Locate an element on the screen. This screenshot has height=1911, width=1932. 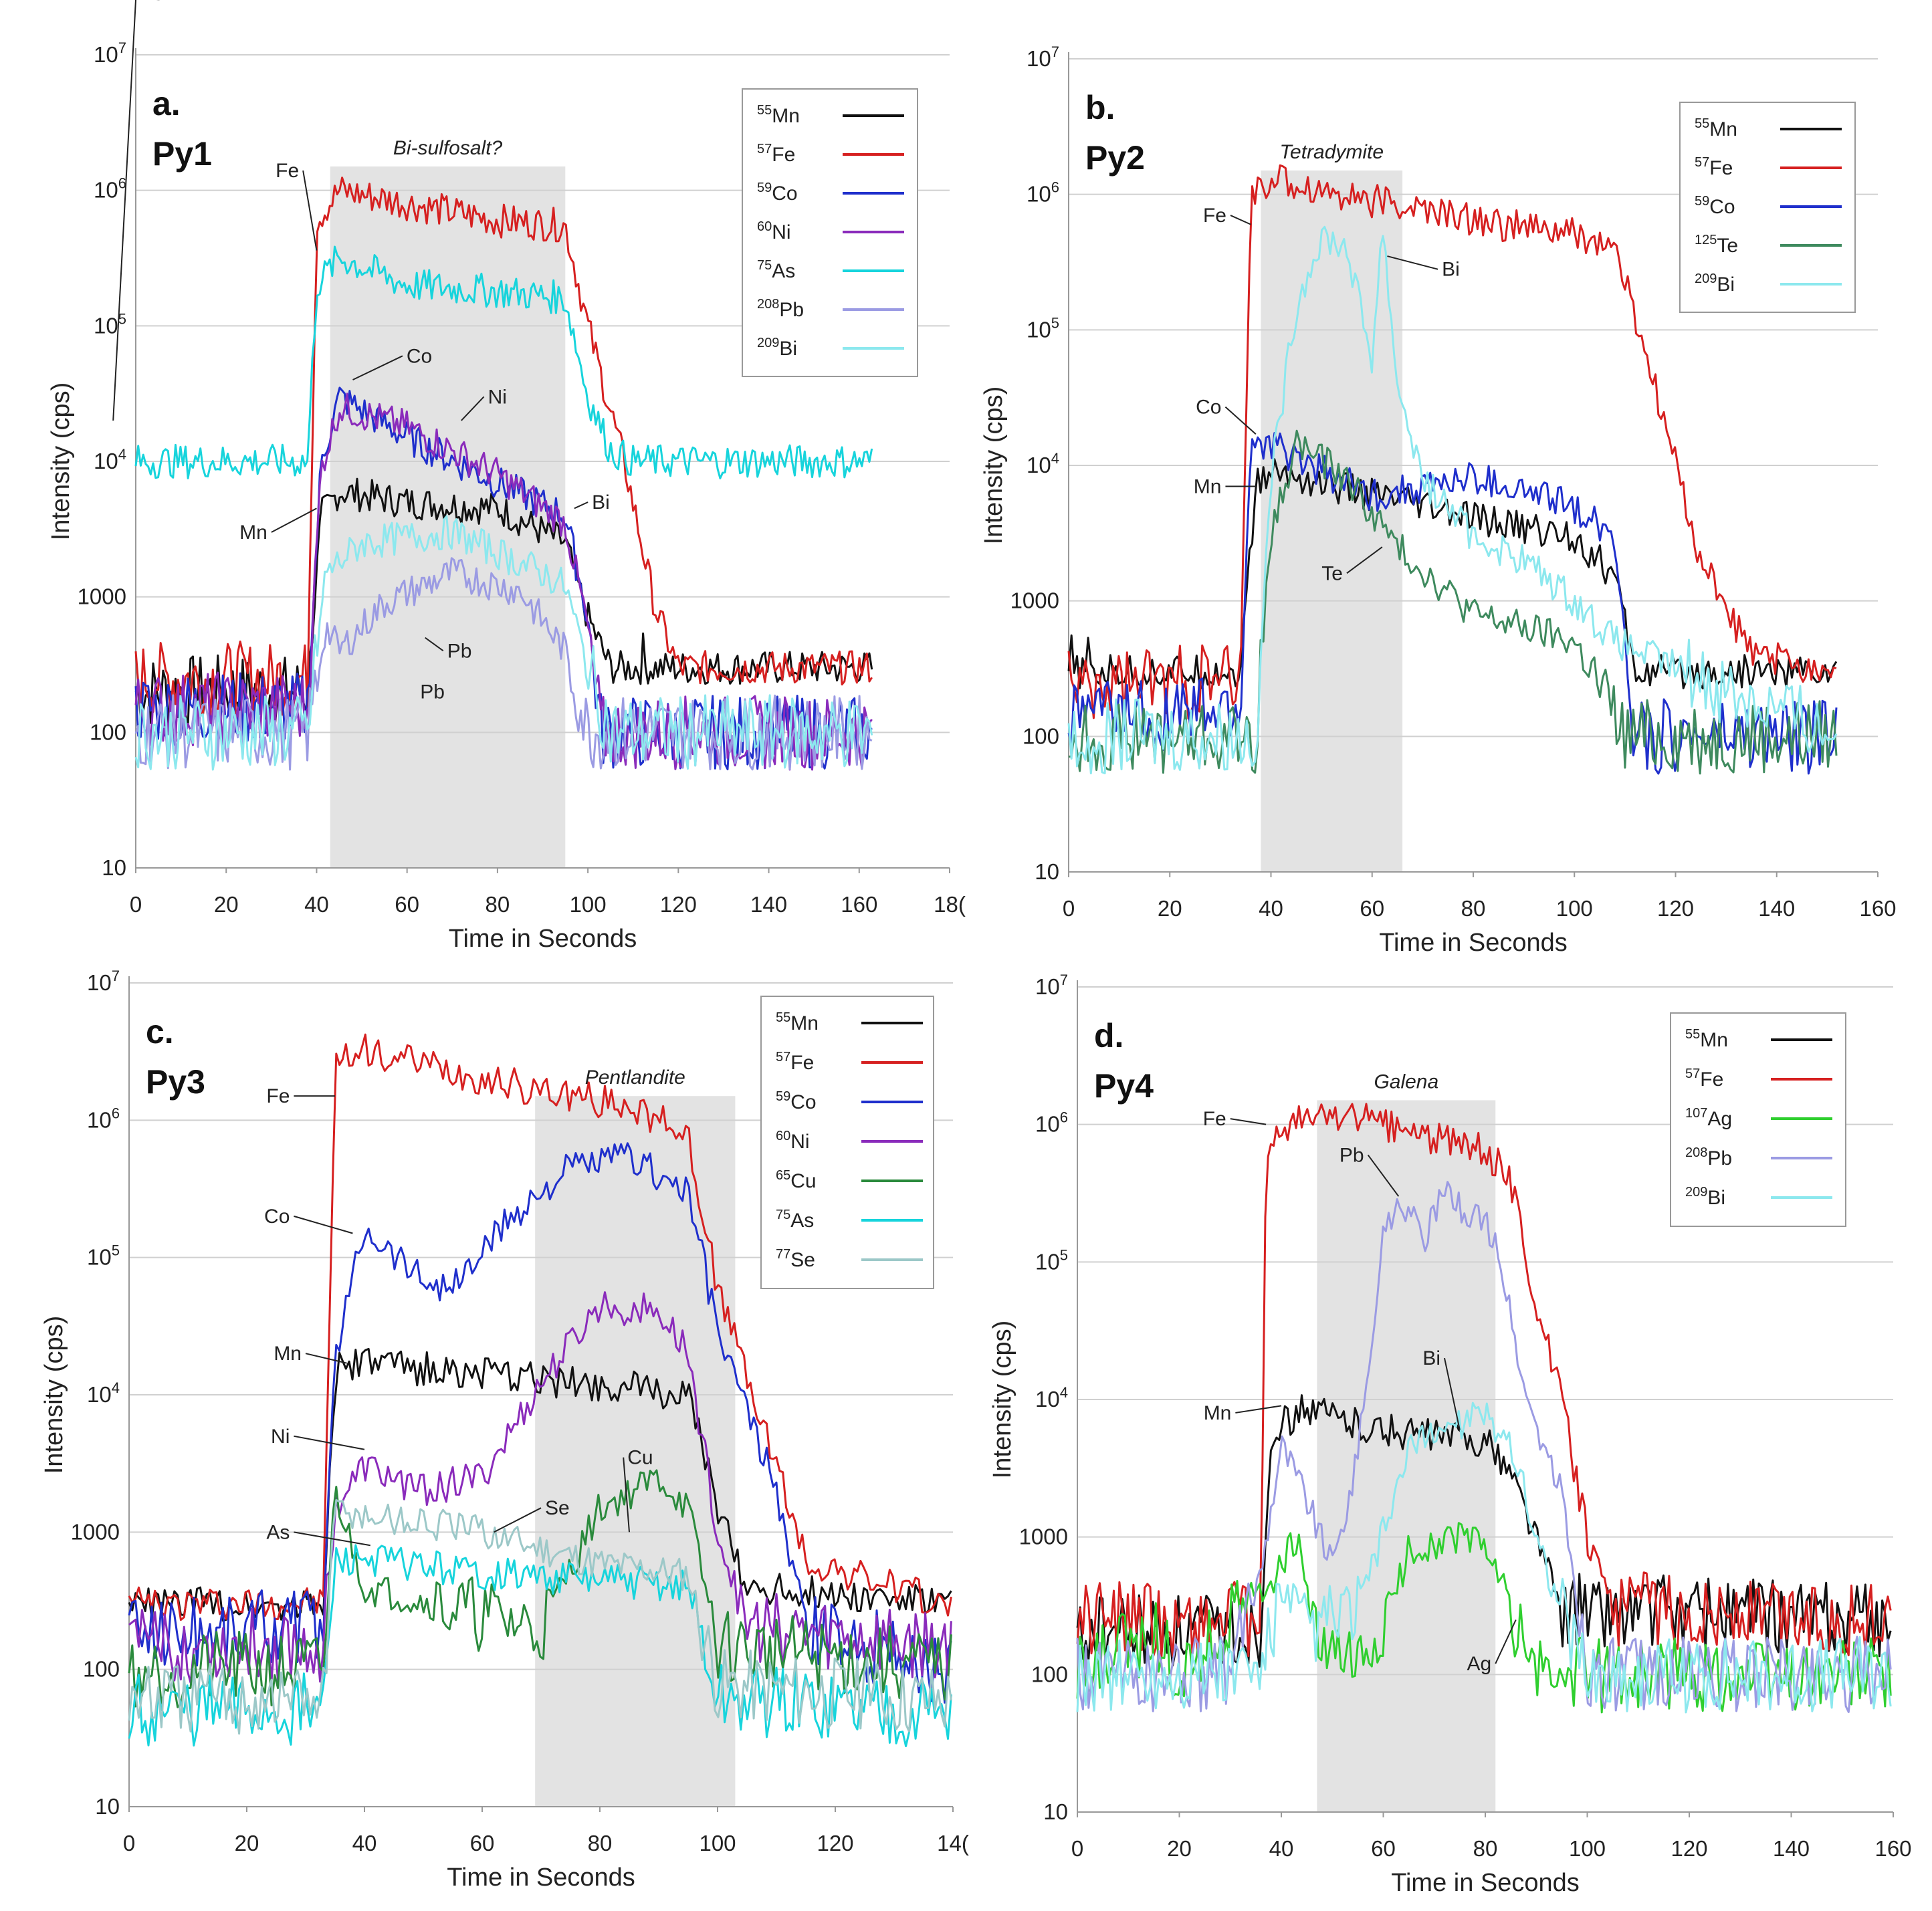
sample-name: Py2 is located at coordinates (1115, 158).